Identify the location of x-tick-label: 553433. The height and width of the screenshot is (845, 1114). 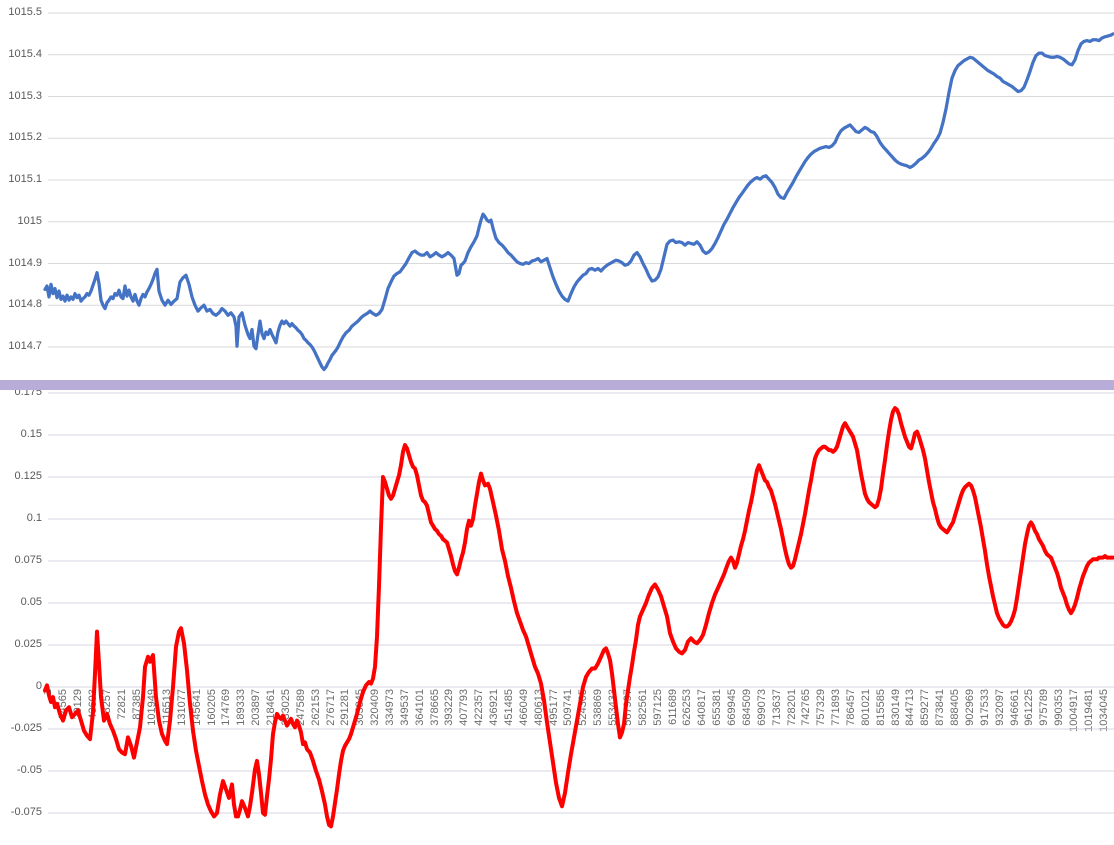
(613, 707).